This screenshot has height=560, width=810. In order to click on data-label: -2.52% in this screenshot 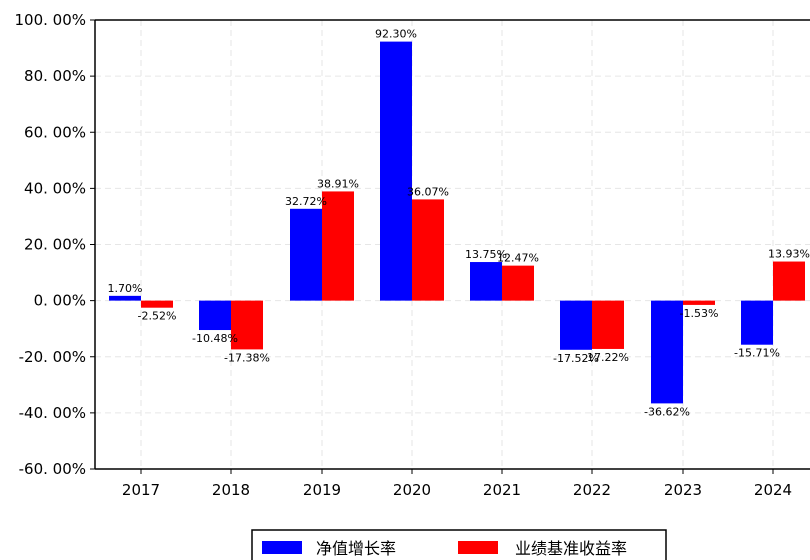, I will do `click(157, 316)`.